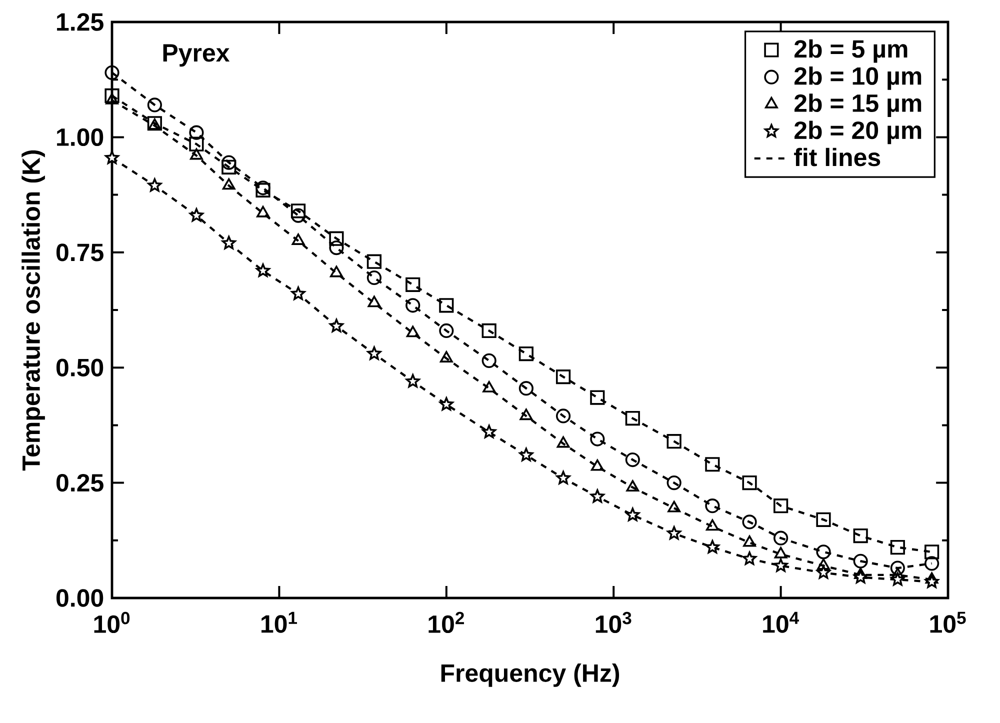 The width and height of the screenshot is (1000, 723). What do you see at coordinates (80, 598) in the screenshot?
I see `y-tick-label: 0.00` at bounding box center [80, 598].